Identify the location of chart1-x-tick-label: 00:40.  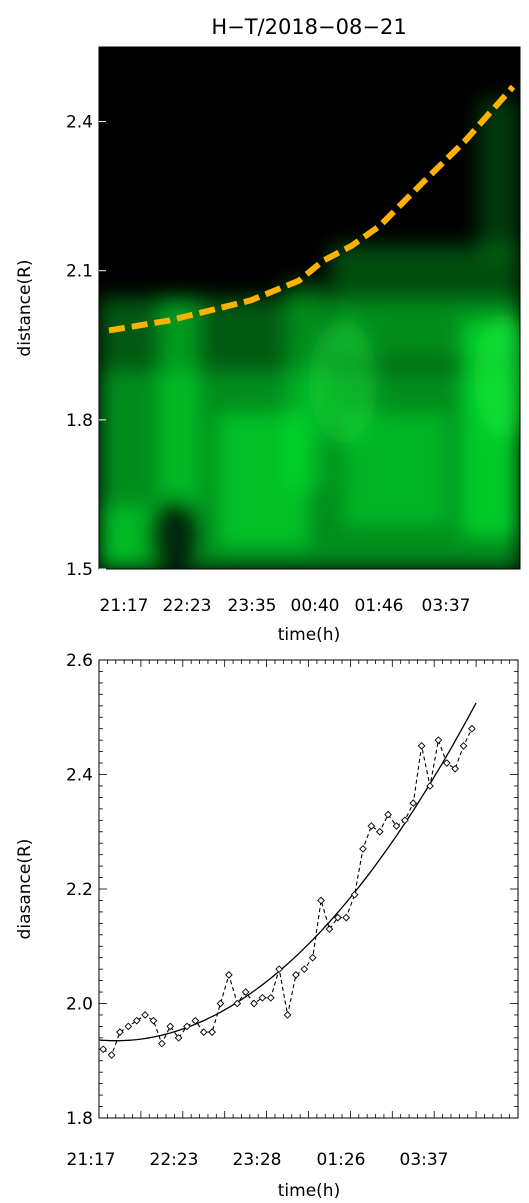
(315, 606).